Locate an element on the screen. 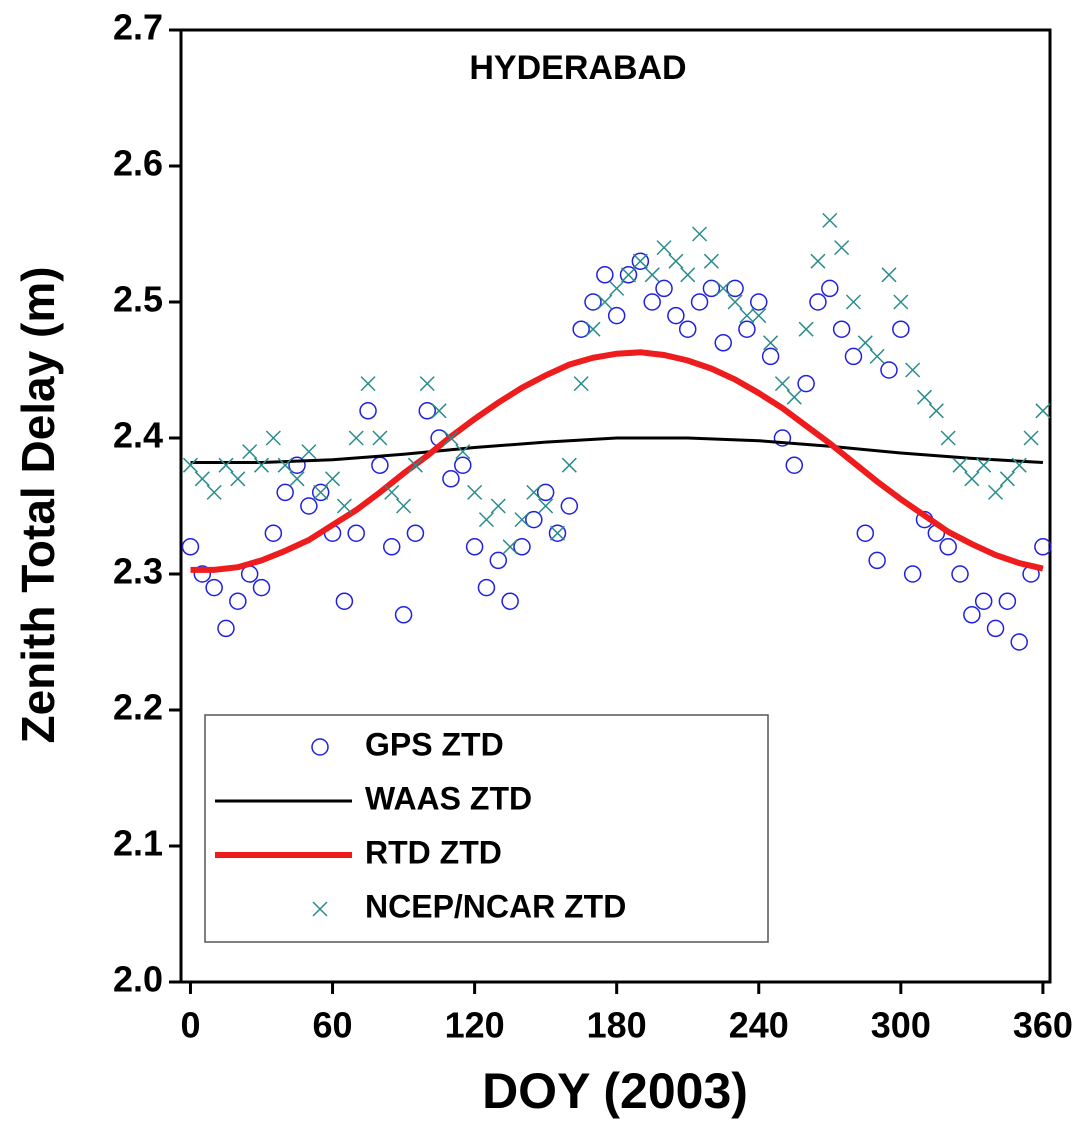 The width and height of the screenshot is (1083, 1125). y-tick-label: 2.3 is located at coordinates (138, 571).